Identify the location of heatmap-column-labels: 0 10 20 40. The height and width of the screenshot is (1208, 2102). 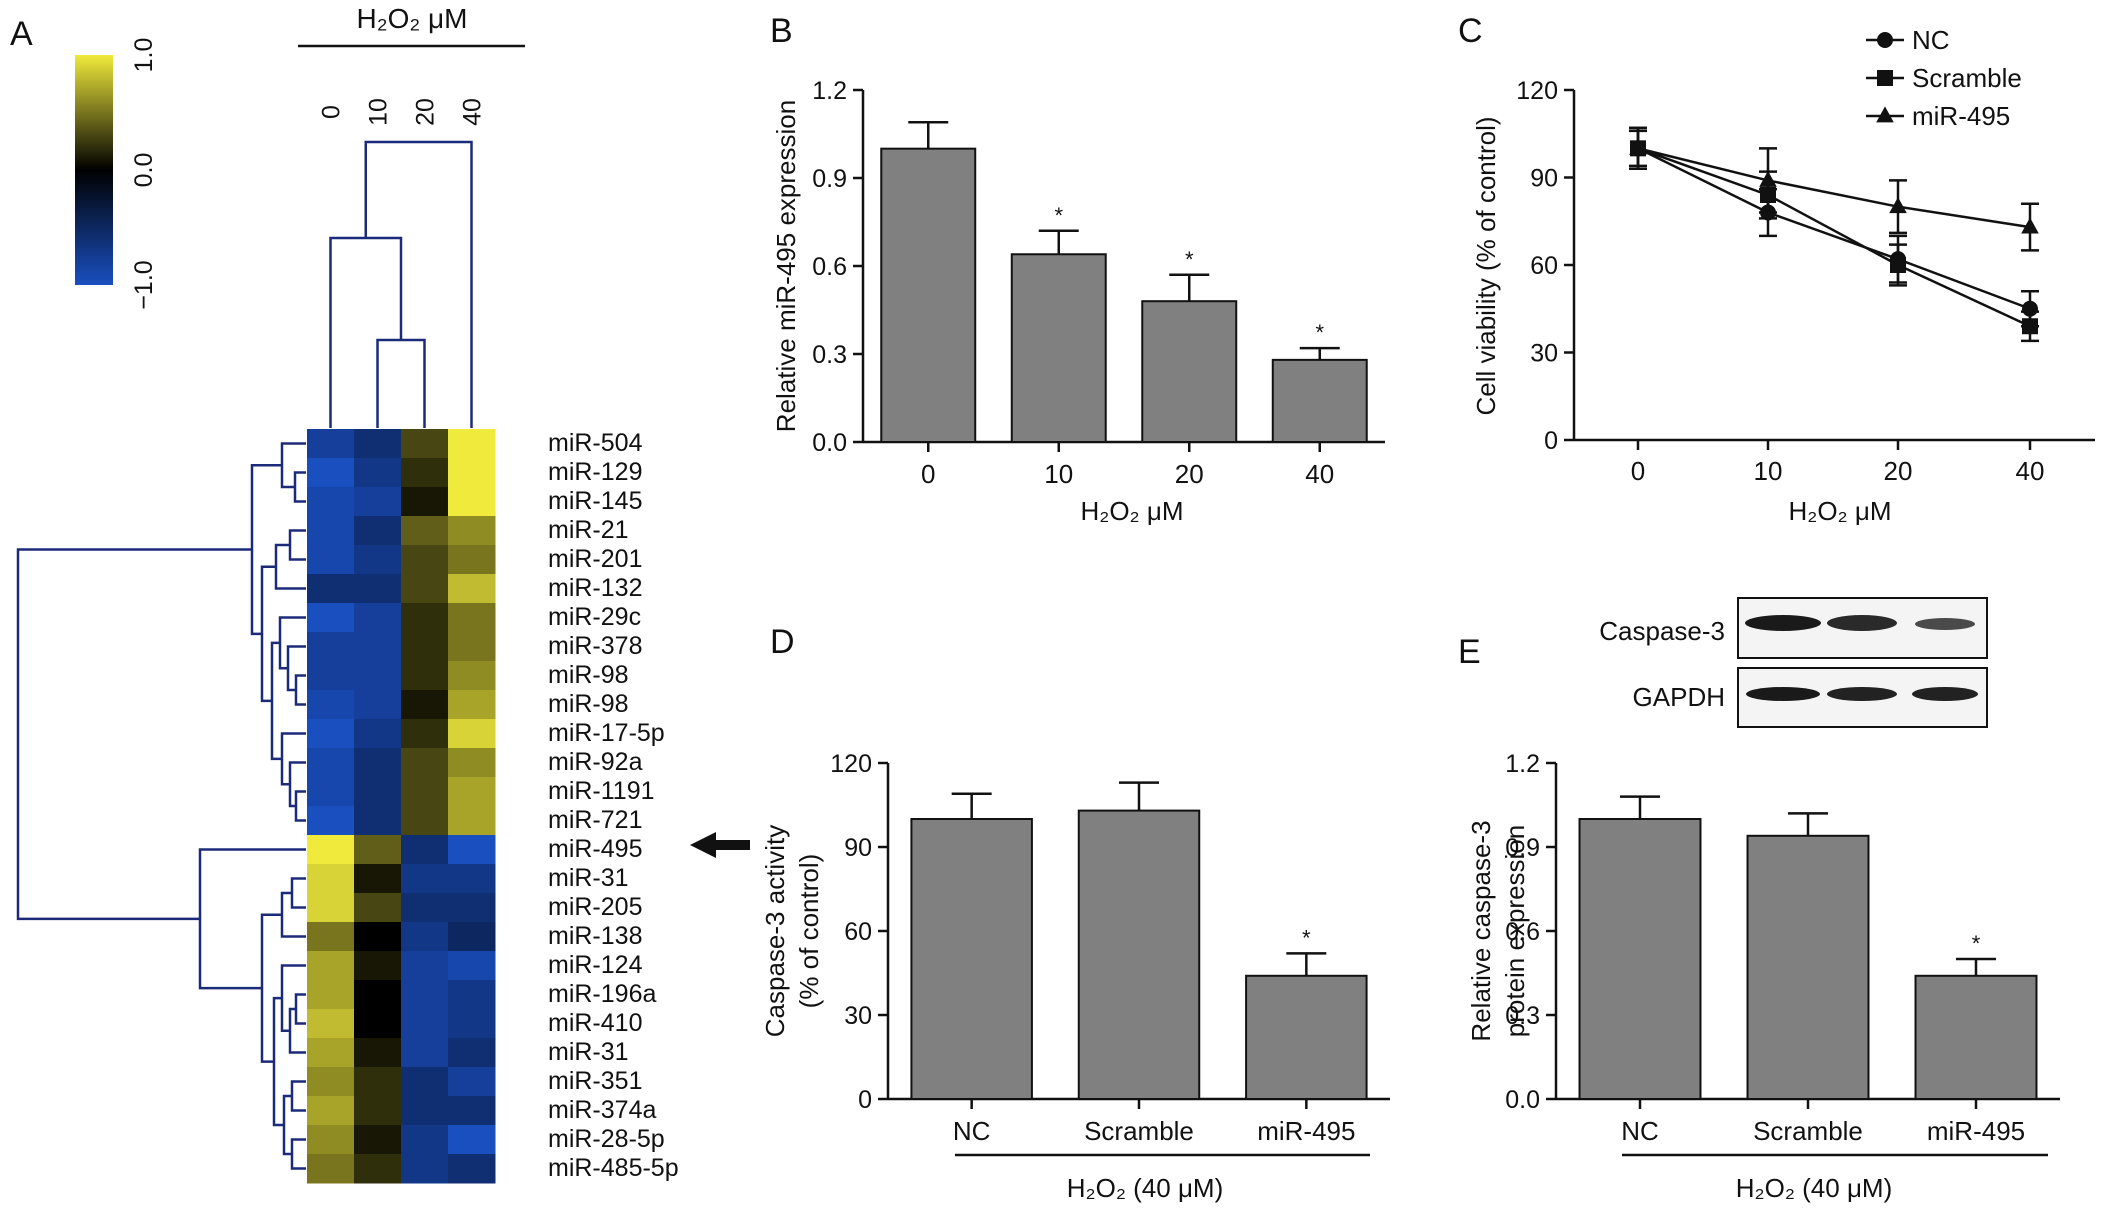
(402, 112).